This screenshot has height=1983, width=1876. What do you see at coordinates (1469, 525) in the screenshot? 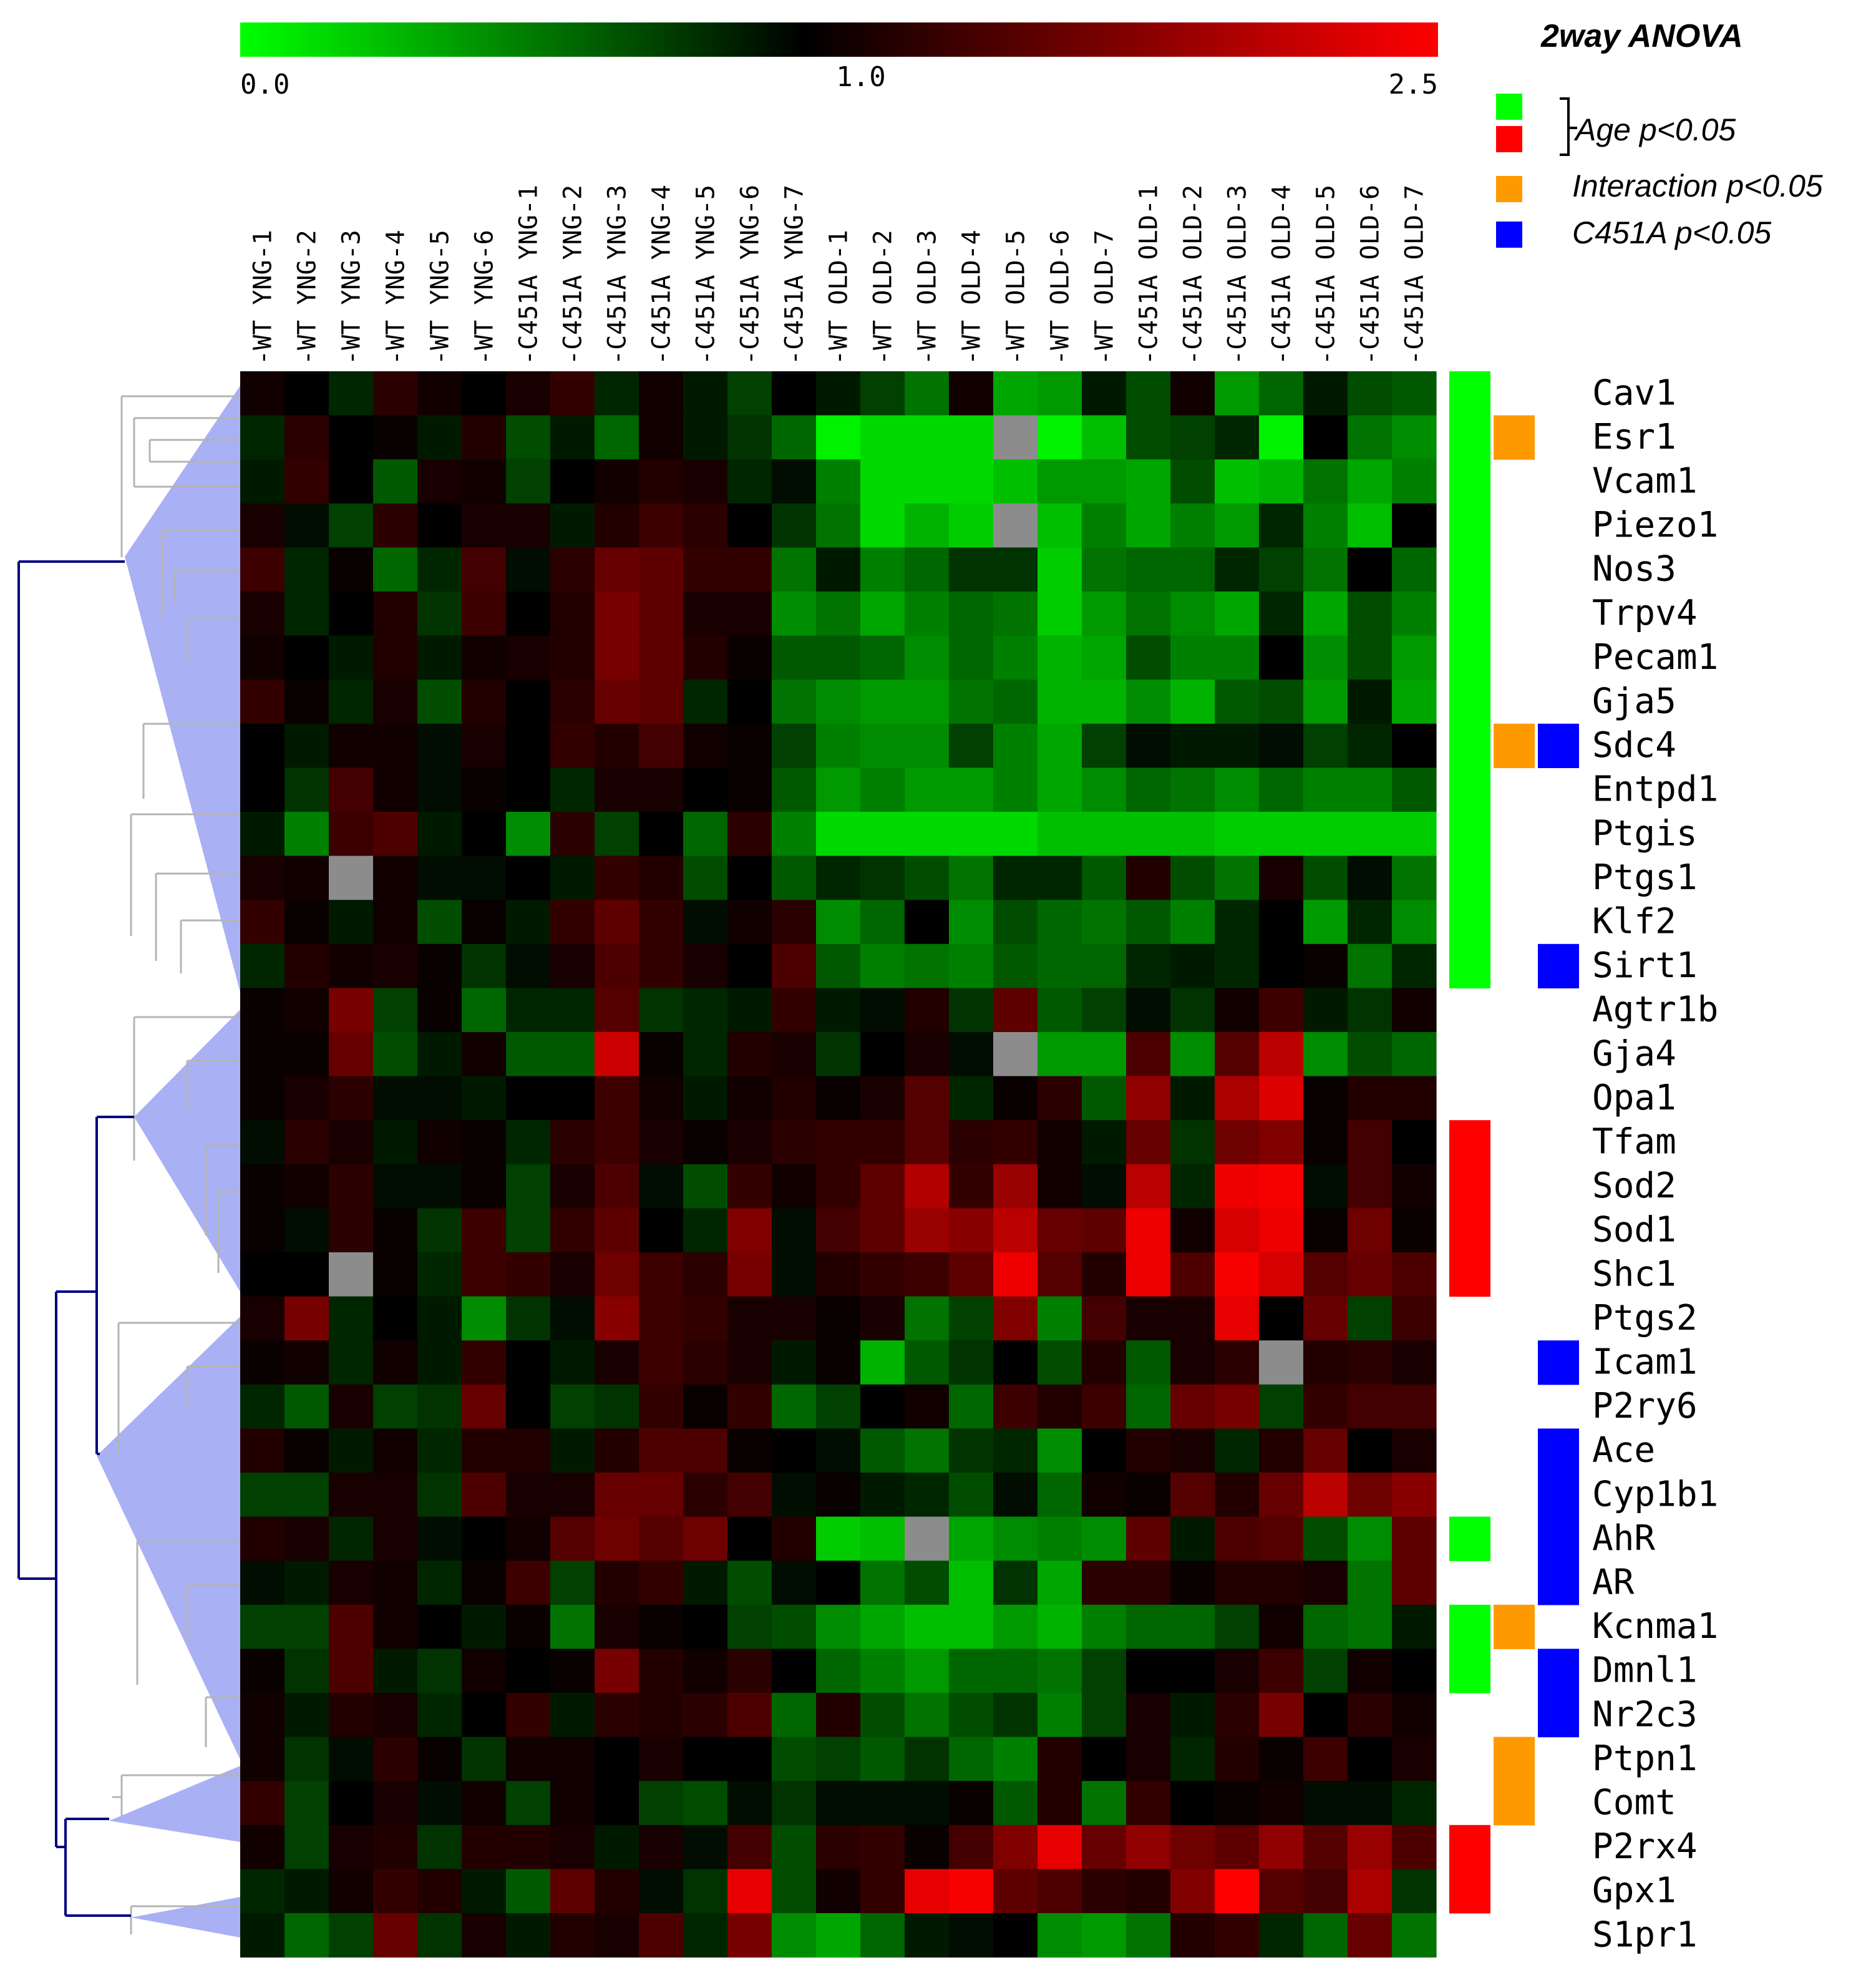
I see `age-up-bar-piezo1` at bounding box center [1469, 525].